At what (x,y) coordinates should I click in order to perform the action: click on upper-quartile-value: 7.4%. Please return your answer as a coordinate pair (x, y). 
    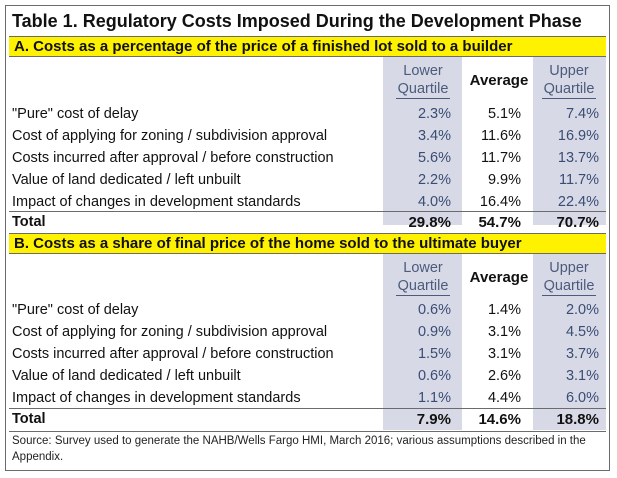
    Looking at the image, I should click on (582, 114).